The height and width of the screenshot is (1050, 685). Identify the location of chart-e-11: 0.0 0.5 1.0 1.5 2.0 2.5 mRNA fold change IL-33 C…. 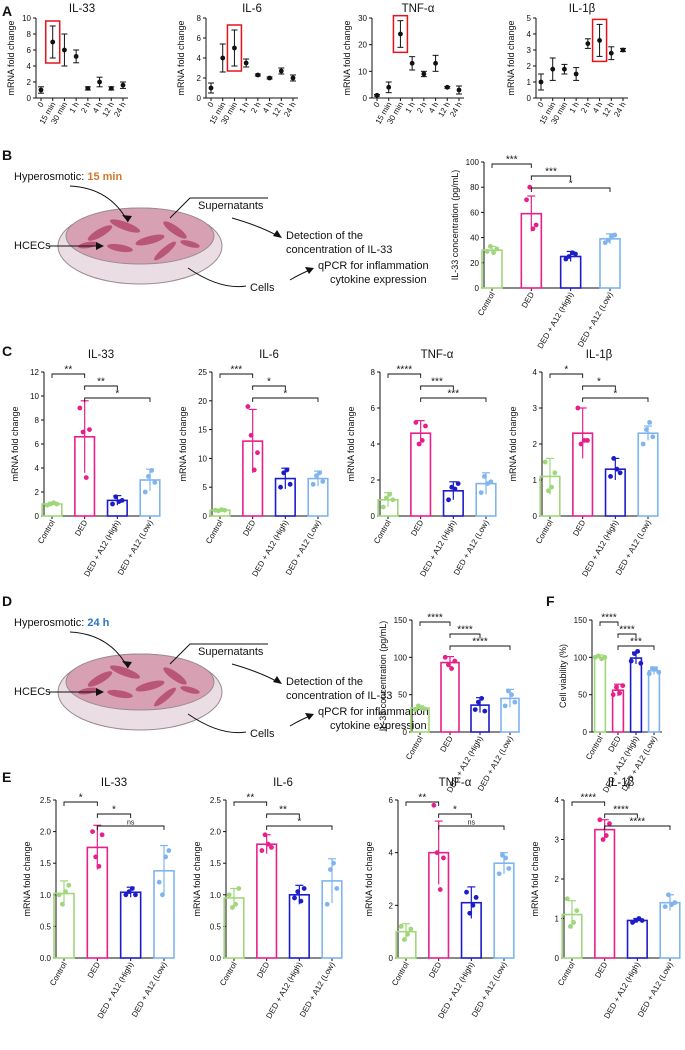
(98, 898).